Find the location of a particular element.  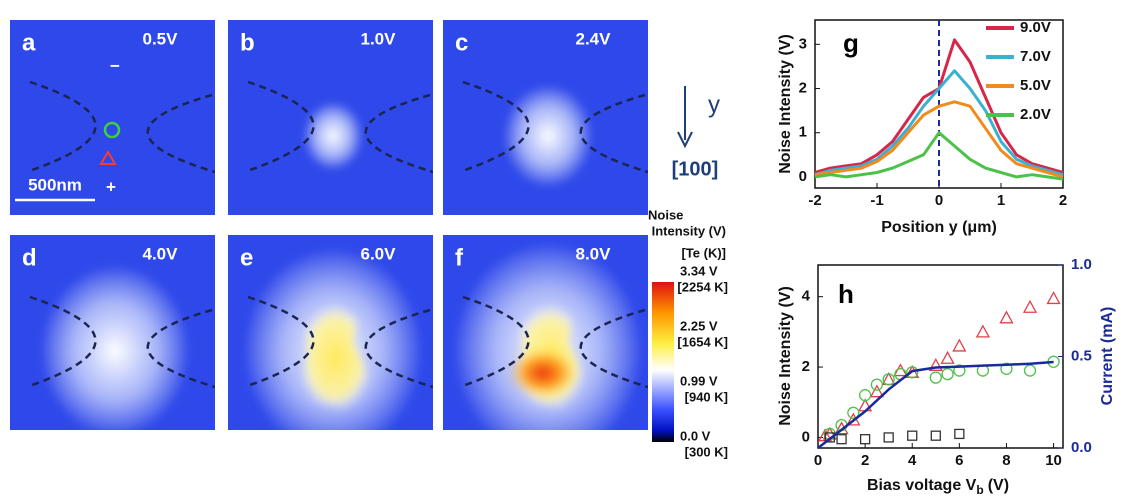

legend-label: 5.0V is located at coordinates (1035, 85).